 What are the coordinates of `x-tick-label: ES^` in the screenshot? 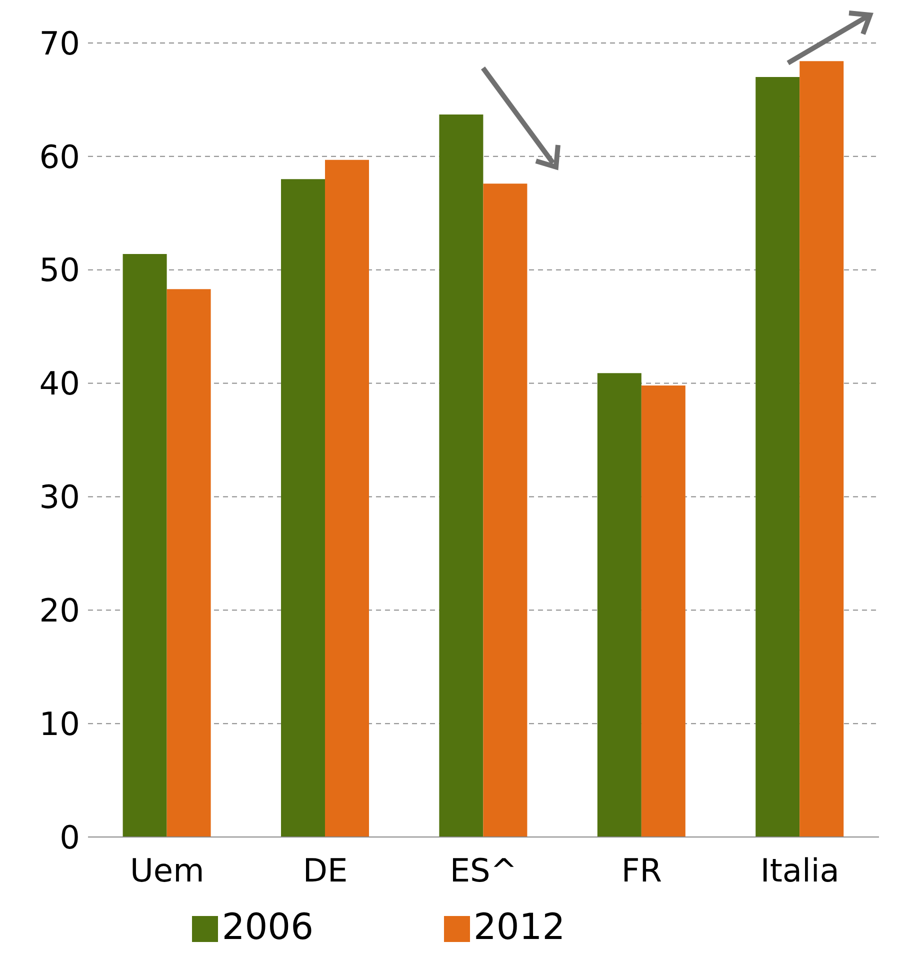 It's located at (484, 871).